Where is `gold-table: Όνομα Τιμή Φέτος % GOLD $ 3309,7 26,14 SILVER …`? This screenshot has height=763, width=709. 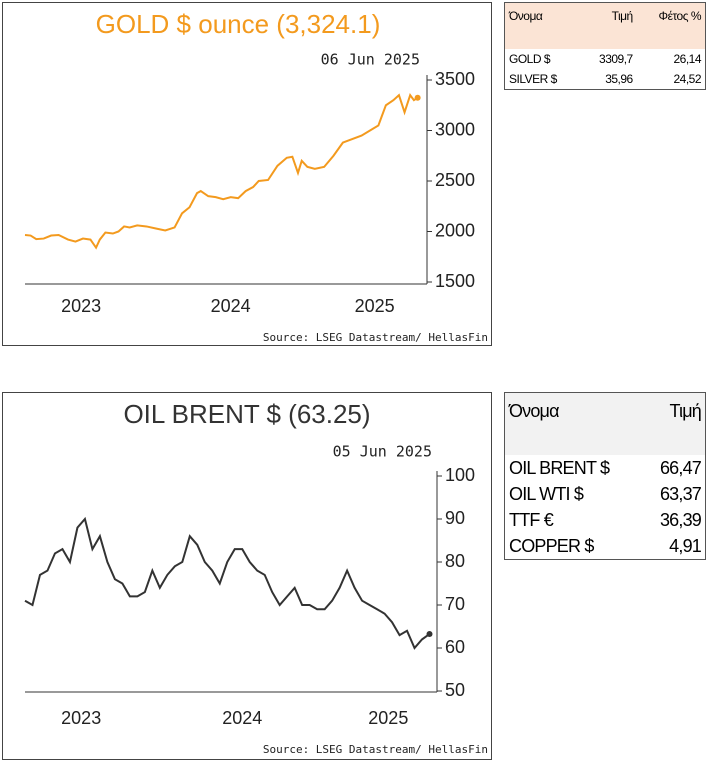 gold-table: Όνομα Τιμή Φέτος % GOLD $ 3309,7 26,14 SILVER … is located at coordinates (605, 46).